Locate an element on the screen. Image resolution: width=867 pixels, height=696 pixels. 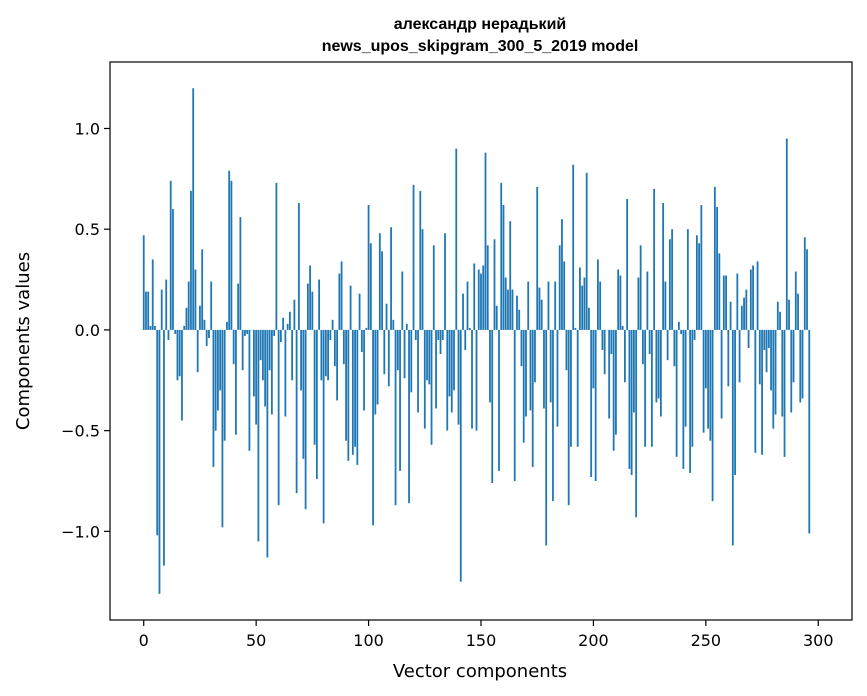
y-tick-label: 0.5 is located at coordinates (87, 229).